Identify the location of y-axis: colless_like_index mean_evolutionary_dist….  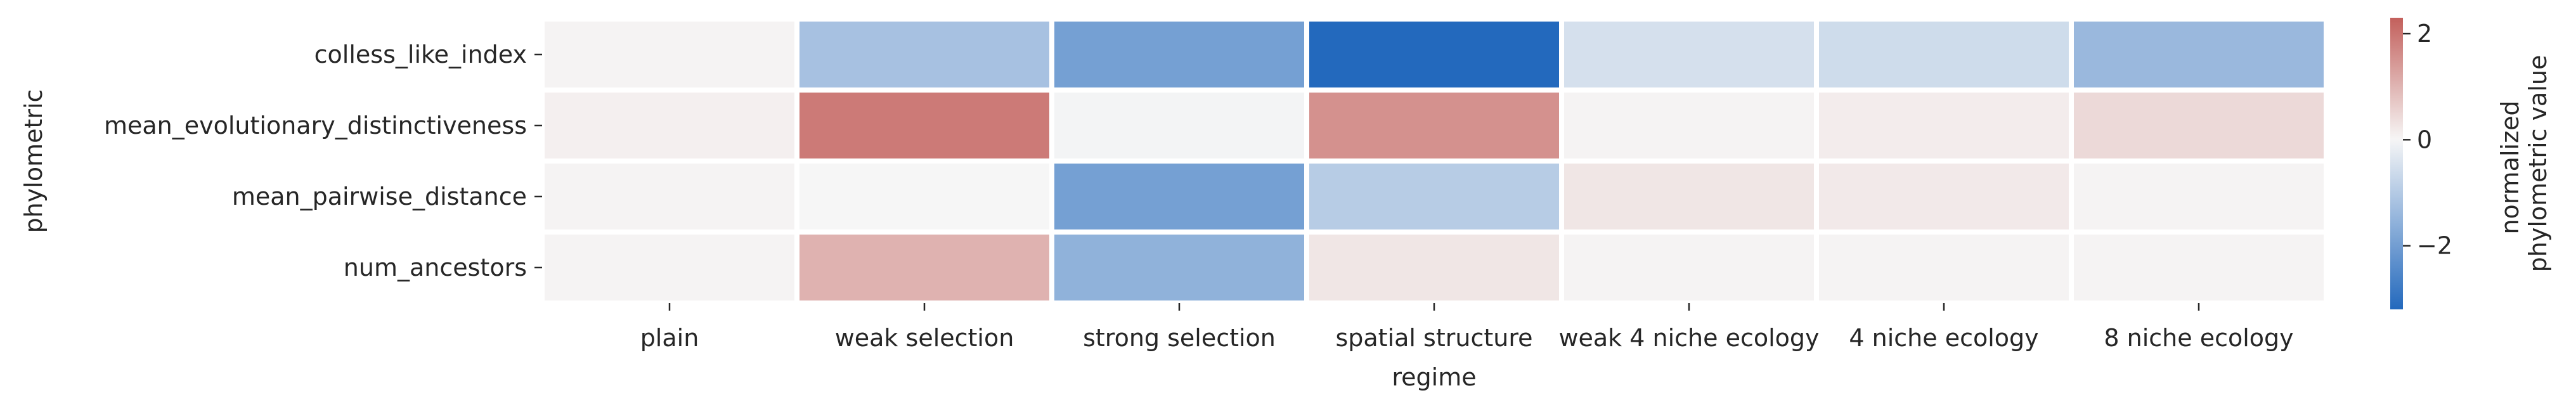
(323, 161).